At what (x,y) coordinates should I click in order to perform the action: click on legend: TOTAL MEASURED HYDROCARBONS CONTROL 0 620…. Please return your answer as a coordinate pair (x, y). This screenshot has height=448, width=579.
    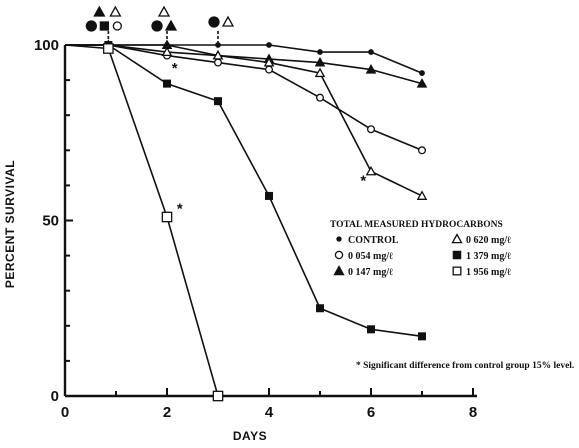
    Looking at the image, I should click on (420, 249).